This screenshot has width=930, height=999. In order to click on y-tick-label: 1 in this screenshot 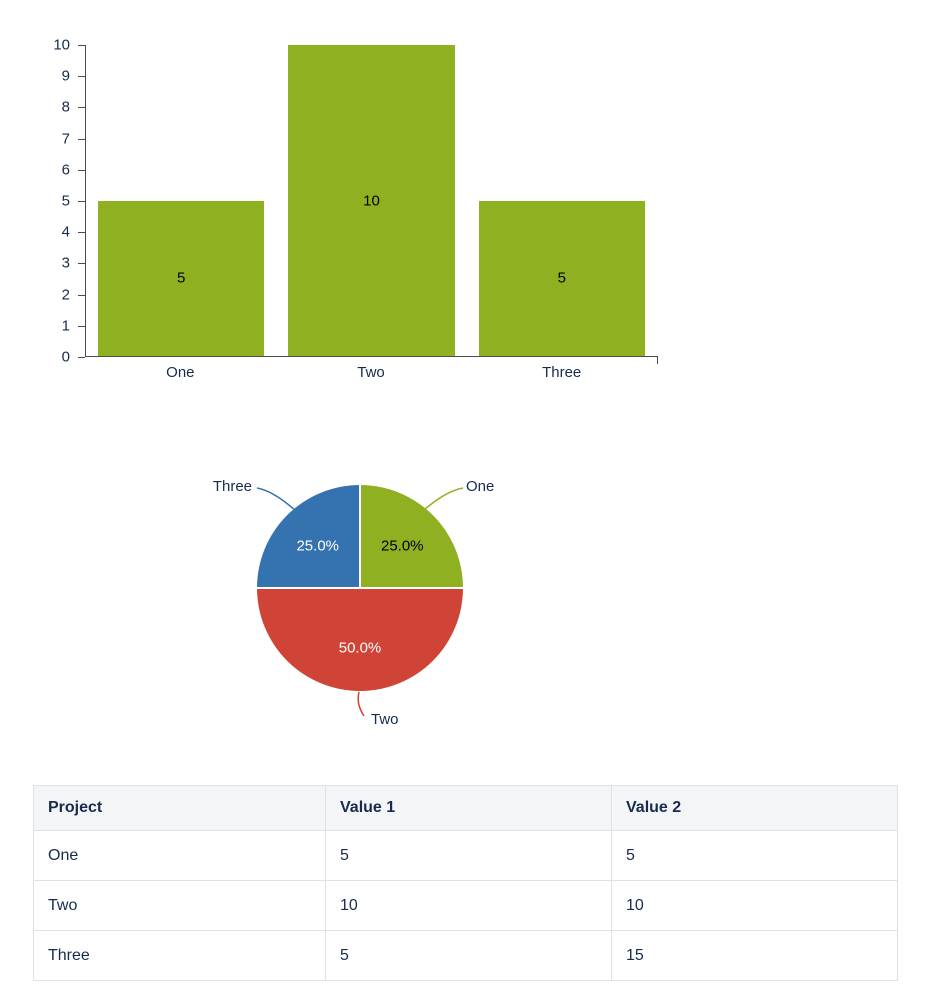, I will do `click(65, 326)`.